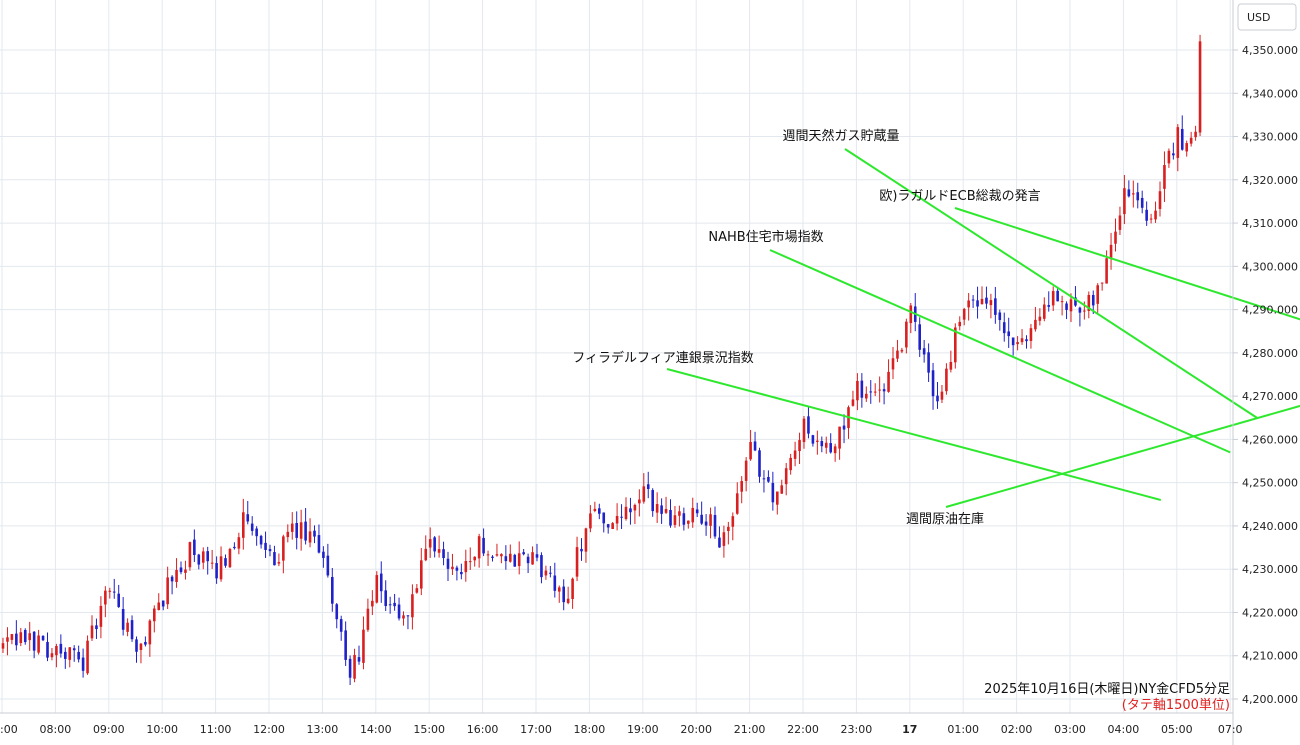 Image resolution: width=1300 pixels, height=745 pixels. I want to click on annotation-label: フィラデルフィア連銀景況指数, so click(662, 358).